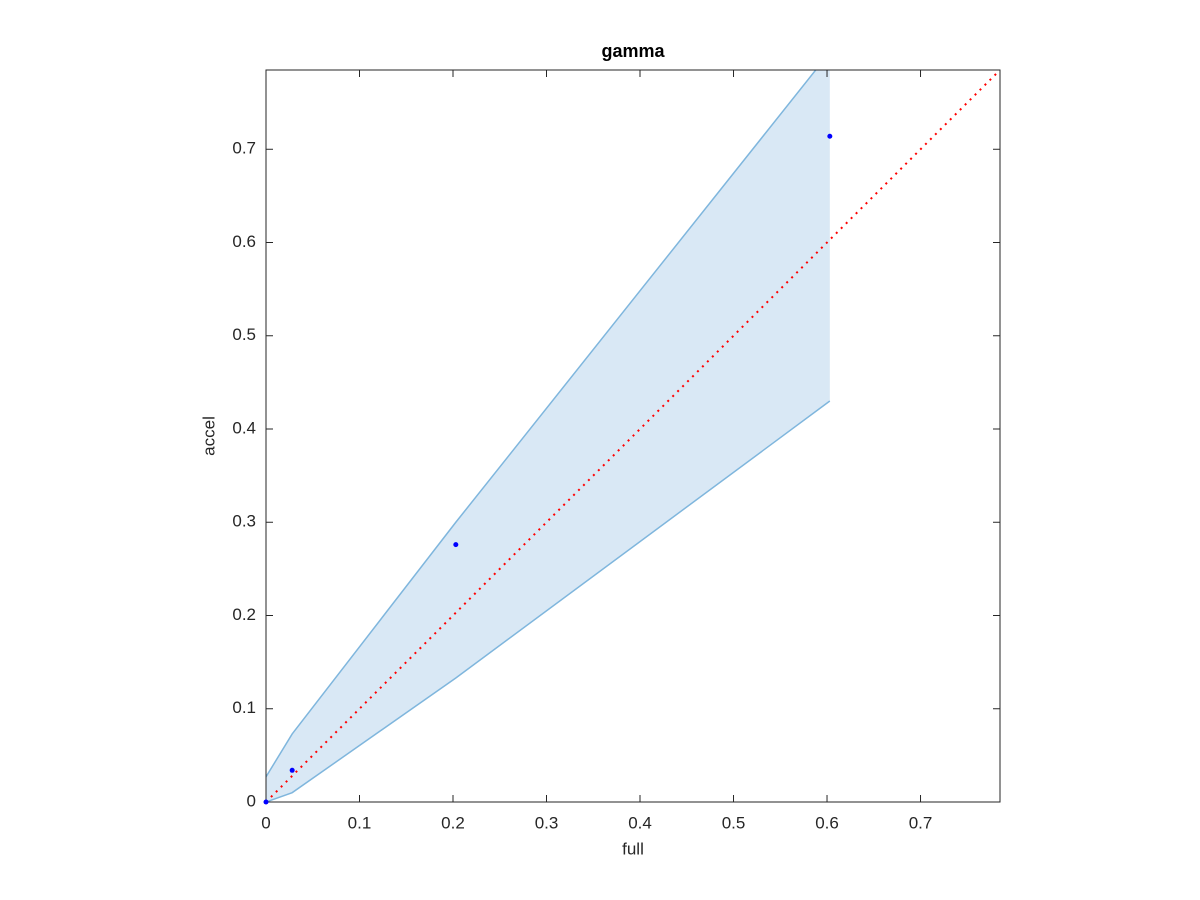 The image size is (1200, 900). I want to click on x-tick-label: 0.7, so click(921, 822).